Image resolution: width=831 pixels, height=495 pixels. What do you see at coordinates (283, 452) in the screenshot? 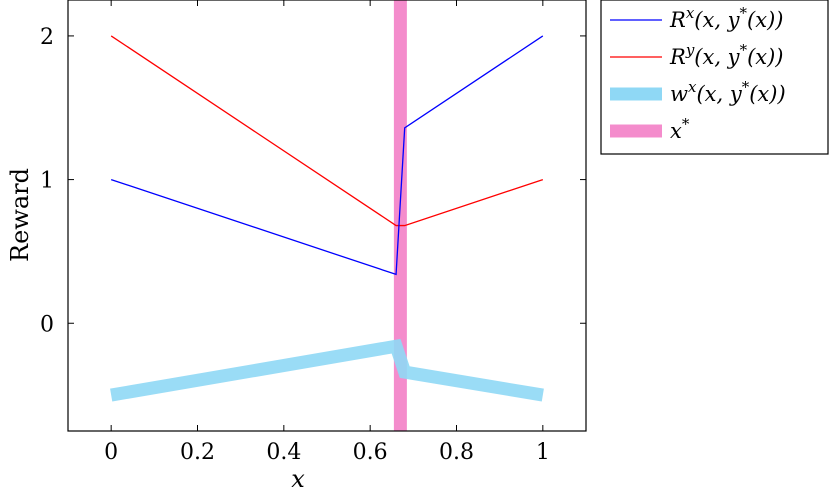
I see `x-tick-label: 0.4` at bounding box center [283, 452].